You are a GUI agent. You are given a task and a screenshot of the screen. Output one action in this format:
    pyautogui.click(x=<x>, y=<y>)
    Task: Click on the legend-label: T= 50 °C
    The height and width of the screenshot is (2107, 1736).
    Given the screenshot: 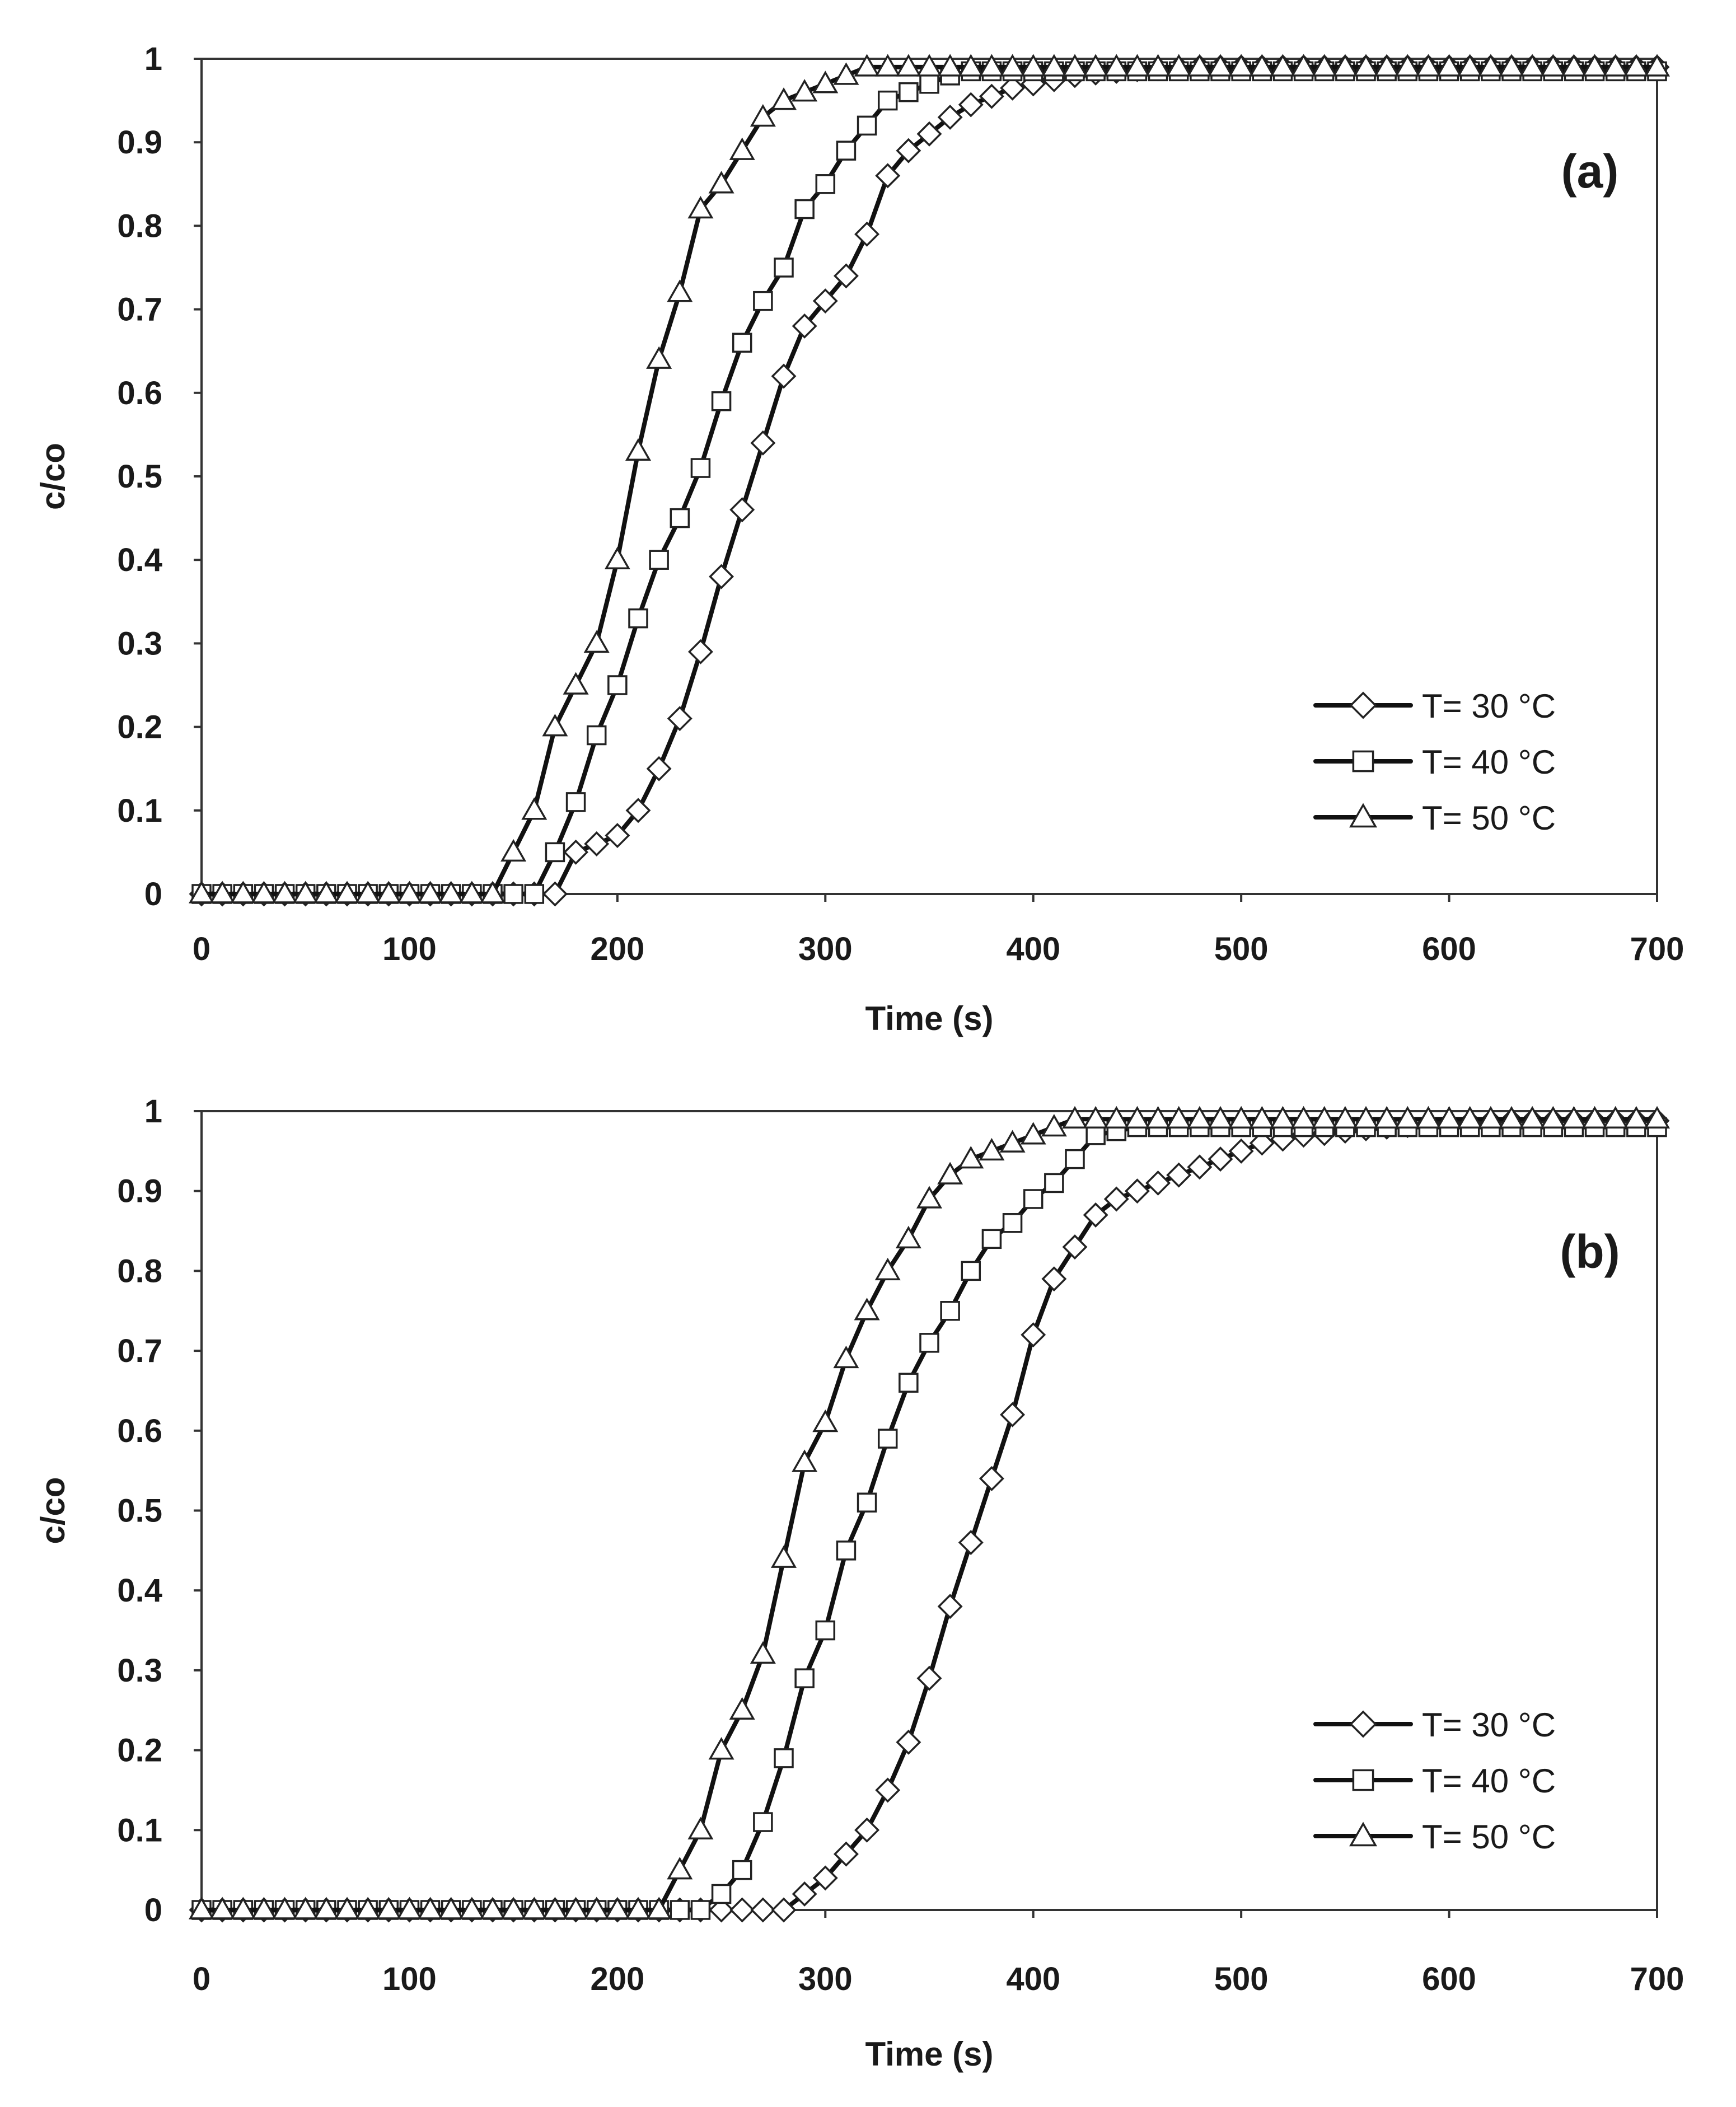 What is the action you would take?
    pyautogui.click(x=1489, y=818)
    